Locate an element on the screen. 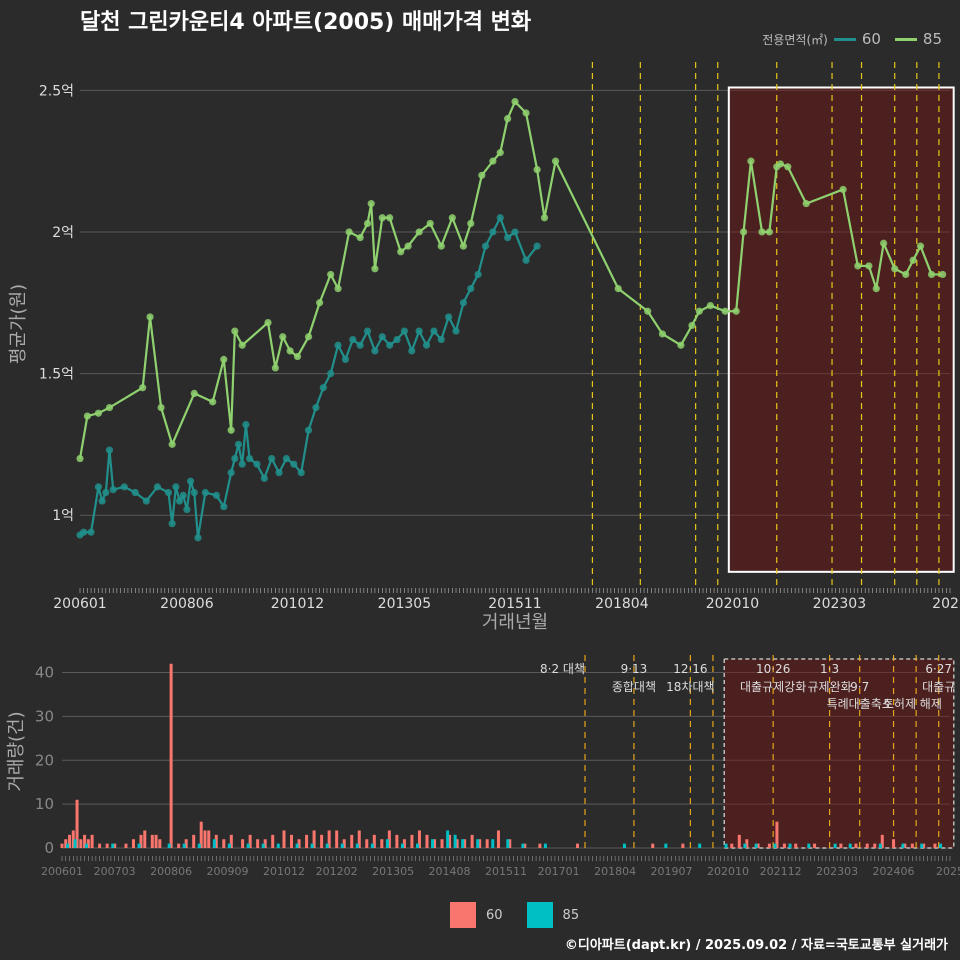 This screenshot has width=960, height=960. bar-x-tick-label: 201305 is located at coordinates (393, 871).